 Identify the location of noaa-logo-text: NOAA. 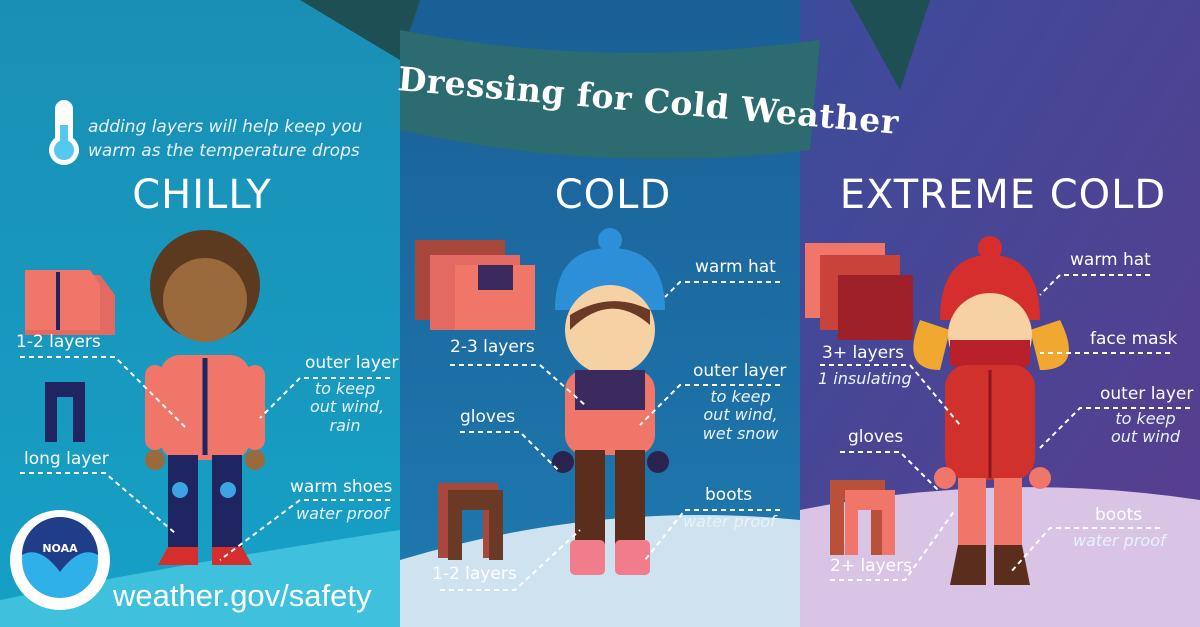
(60, 548).